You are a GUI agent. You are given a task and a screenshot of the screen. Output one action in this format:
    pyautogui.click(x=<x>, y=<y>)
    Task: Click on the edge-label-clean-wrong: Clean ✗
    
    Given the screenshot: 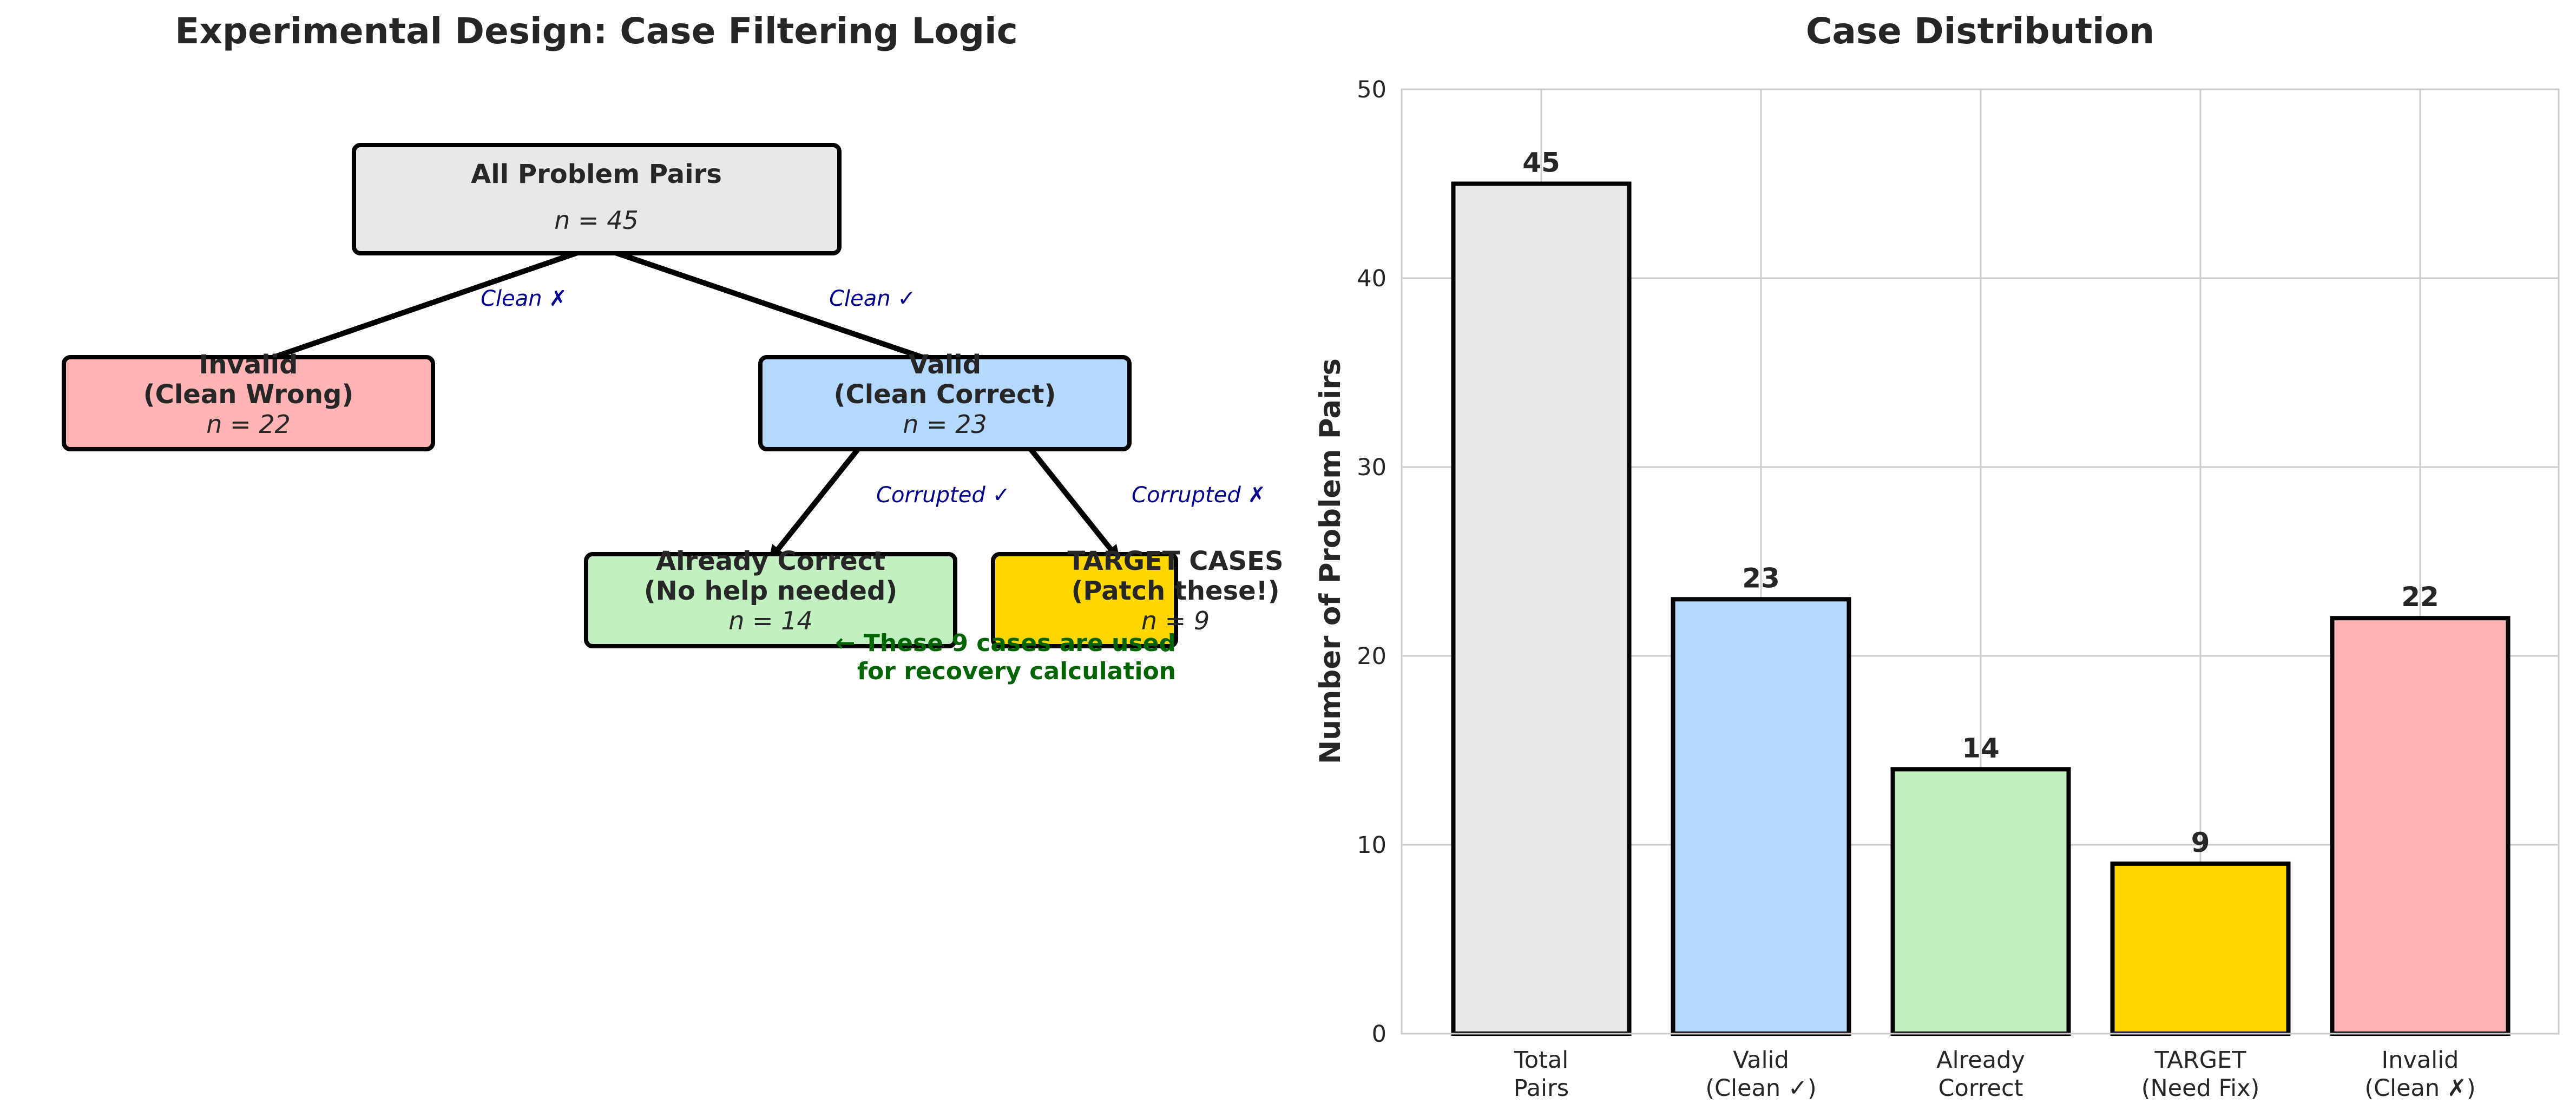 What is the action you would take?
    pyautogui.click(x=524, y=298)
    